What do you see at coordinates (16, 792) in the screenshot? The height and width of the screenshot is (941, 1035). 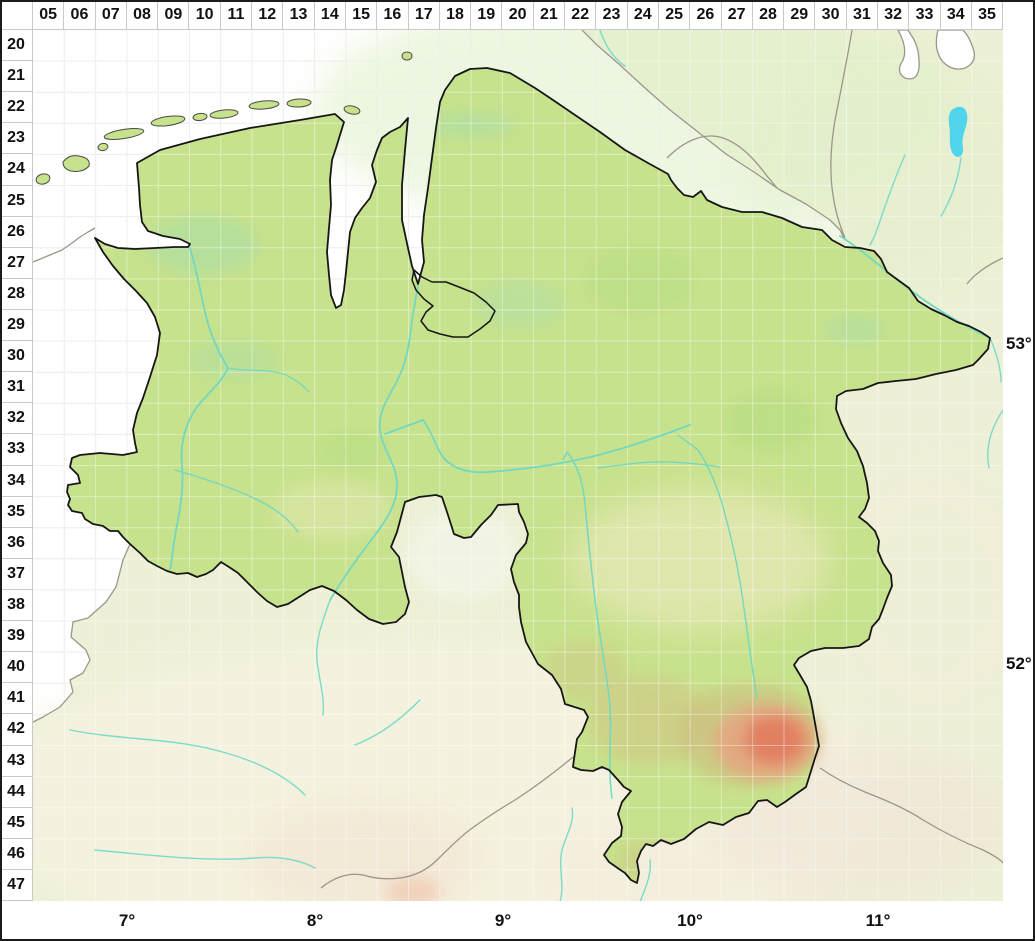 I see `row-header-44: 44` at bounding box center [16, 792].